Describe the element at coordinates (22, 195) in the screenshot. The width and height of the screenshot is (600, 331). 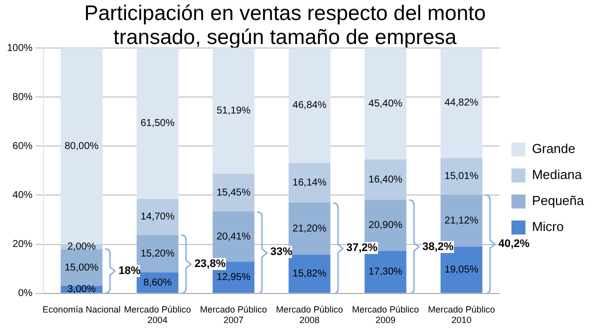
I see `y-tick-label: 40%` at that location.